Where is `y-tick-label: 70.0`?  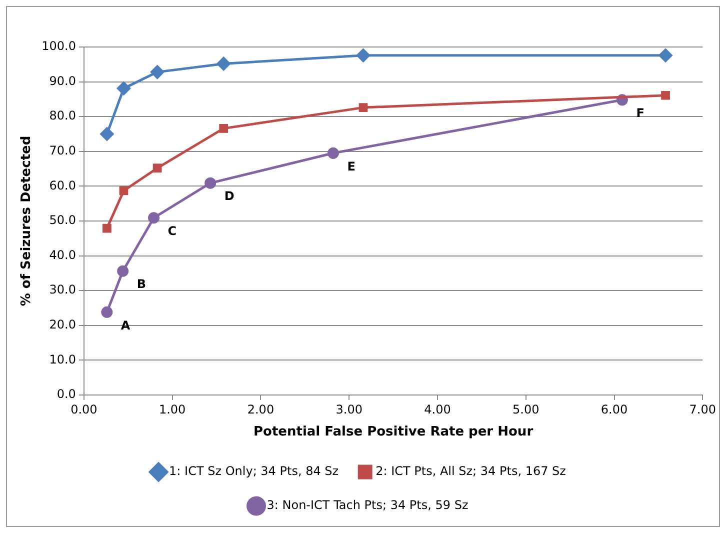
y-tick-label: 70.0 is located at coordinates (62, 151).